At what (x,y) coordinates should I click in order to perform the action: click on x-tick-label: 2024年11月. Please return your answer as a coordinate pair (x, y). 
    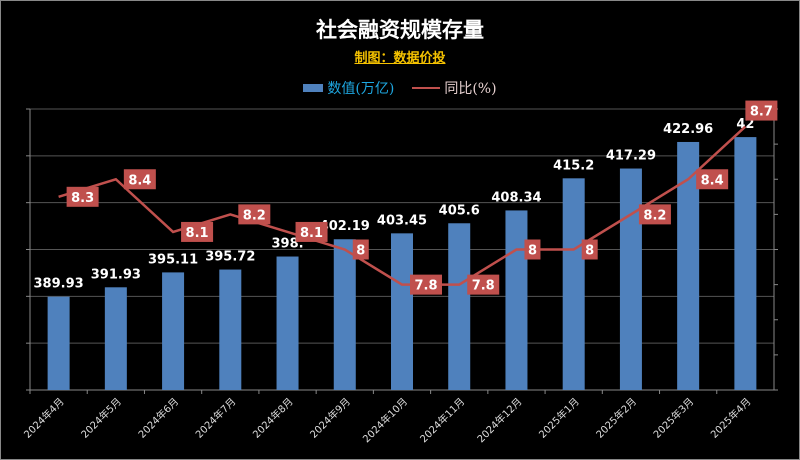
    Looking at the image, I should click on (442, 420).